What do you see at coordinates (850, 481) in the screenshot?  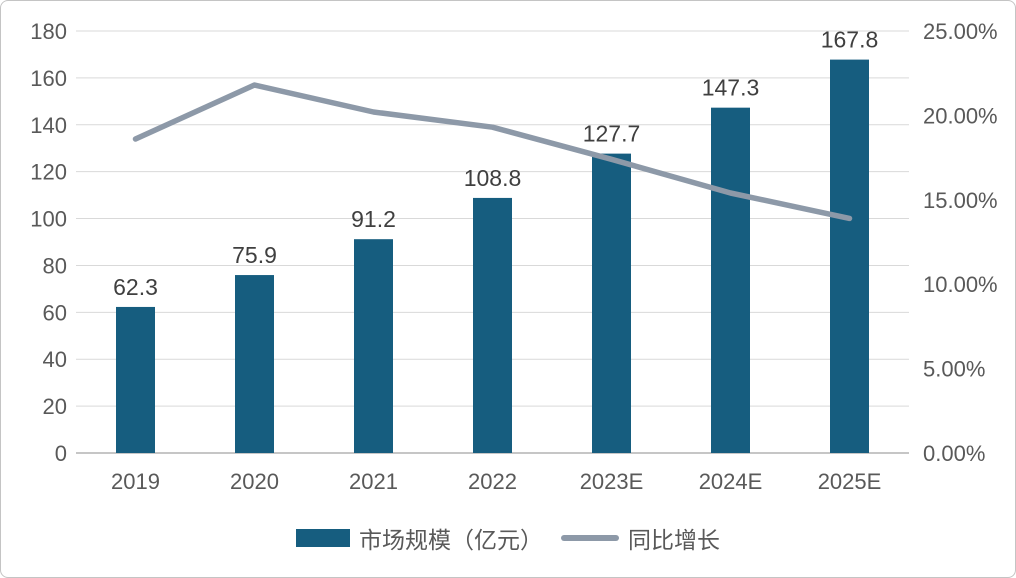 I see `x-axis-tick-label: 2025E` at bounding box center [850, 481].